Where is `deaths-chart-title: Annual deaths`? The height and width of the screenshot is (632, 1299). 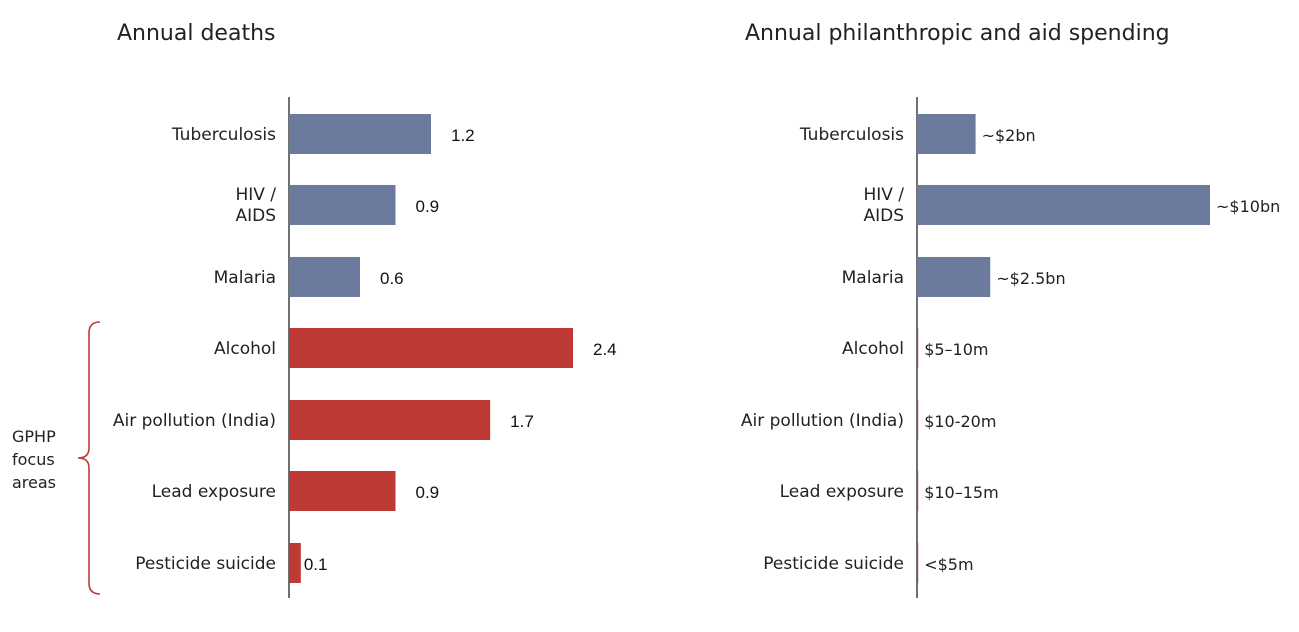
deaths-chart-title: Annual deaths is located at coordinates (196, 33).